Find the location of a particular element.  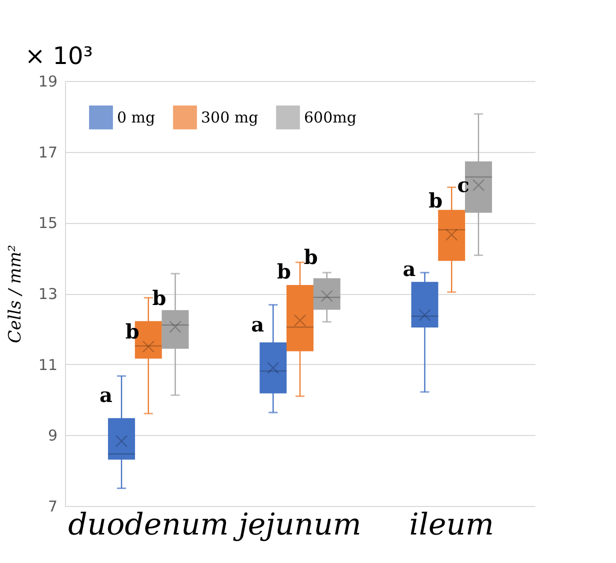

legend-label: 0 mg is located at coordinates (136, 117).